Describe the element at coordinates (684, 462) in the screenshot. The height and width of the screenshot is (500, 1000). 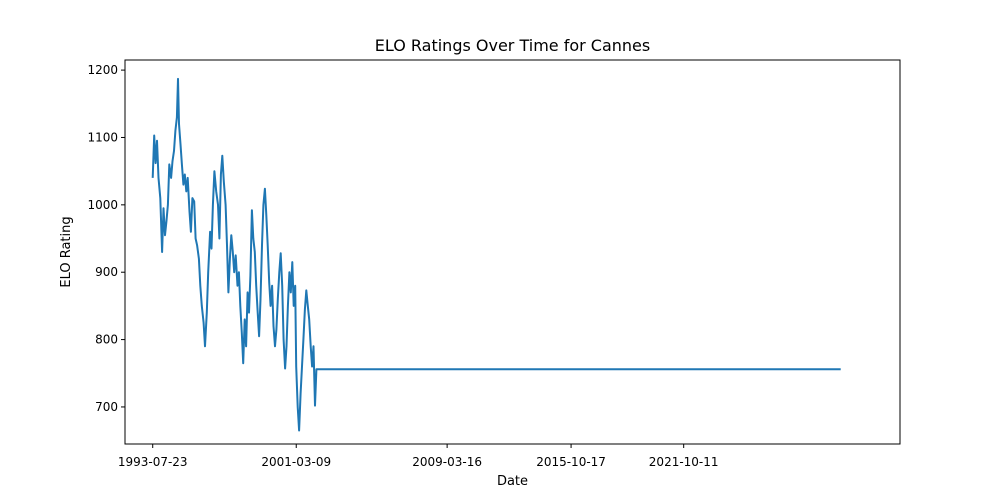
I see `x-tick-label: 2021-10-11` at that location.